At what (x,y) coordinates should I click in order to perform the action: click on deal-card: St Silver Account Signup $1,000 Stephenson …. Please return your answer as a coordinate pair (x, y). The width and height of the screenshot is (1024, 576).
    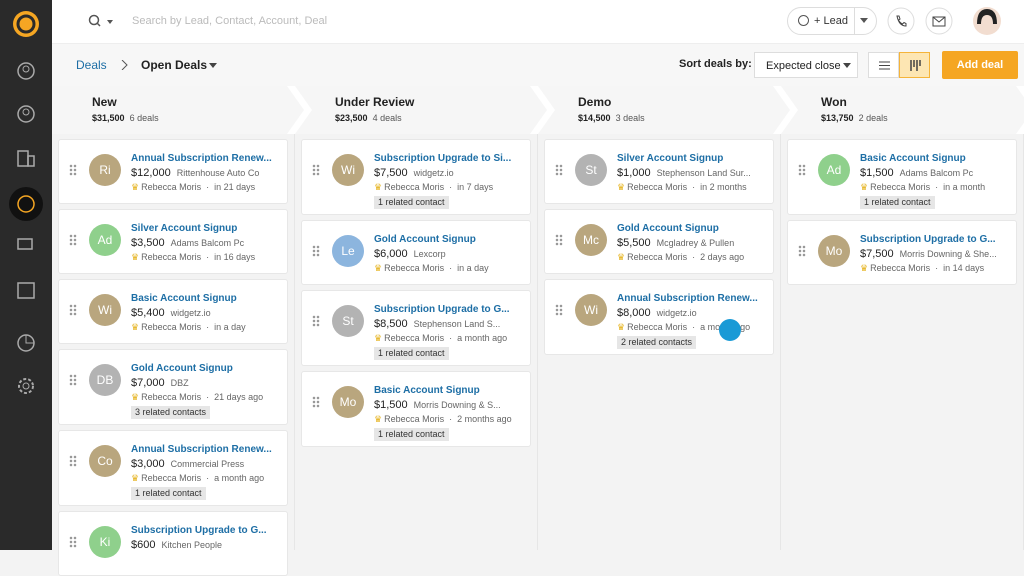
    Looking at the image, I should click on (659, 171).